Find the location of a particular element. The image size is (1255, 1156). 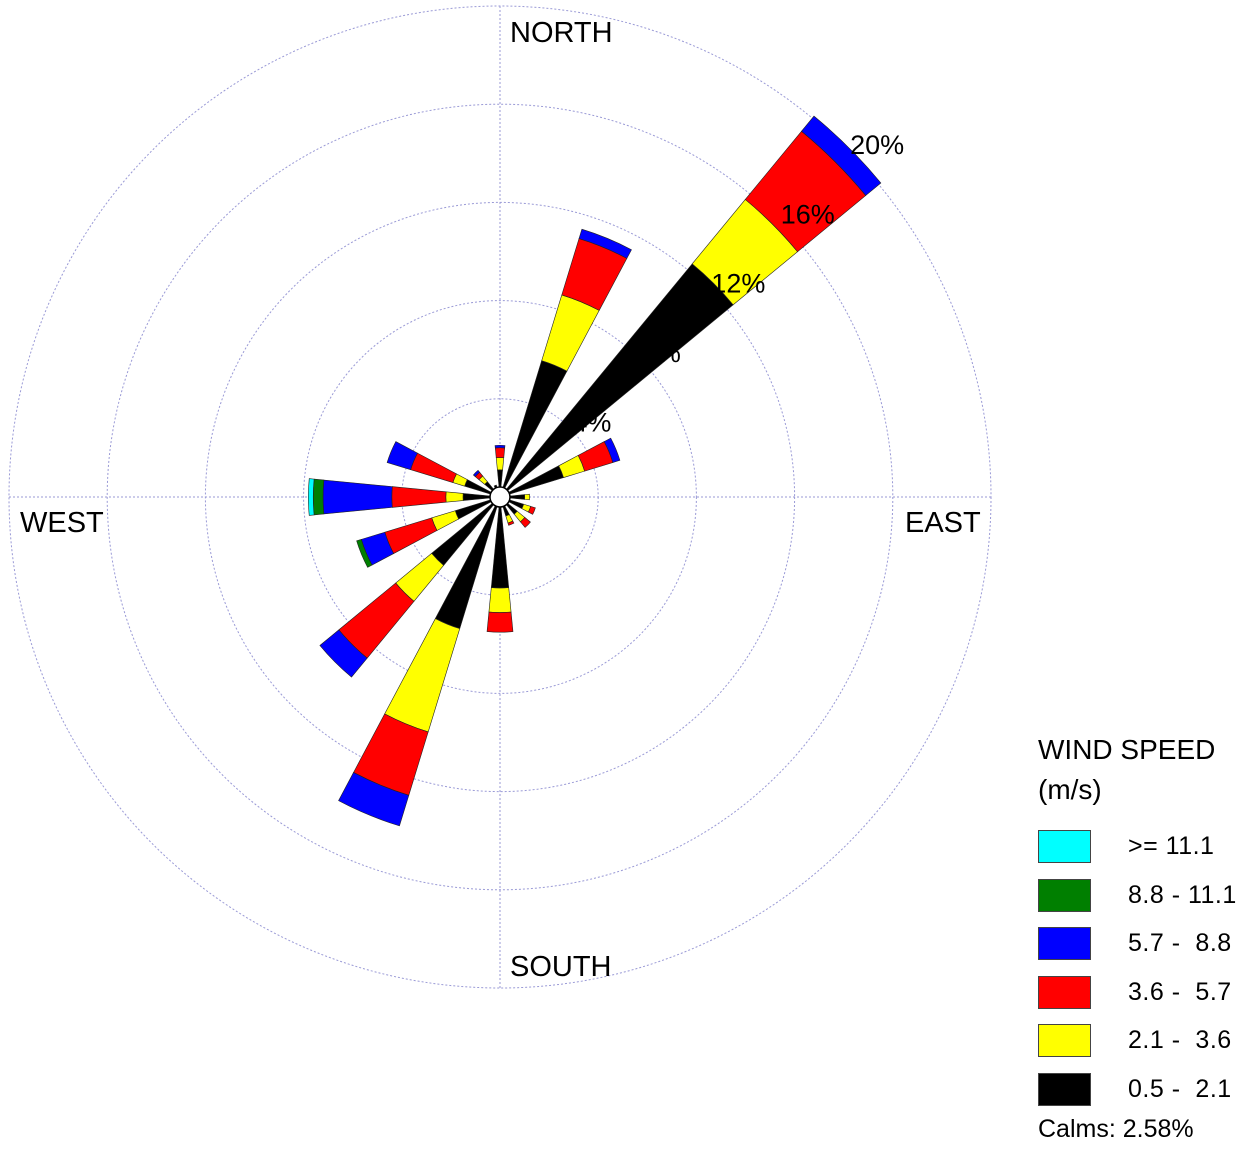

petal-segment-292.5deg-bin2 is located at coordinates (433, 467).